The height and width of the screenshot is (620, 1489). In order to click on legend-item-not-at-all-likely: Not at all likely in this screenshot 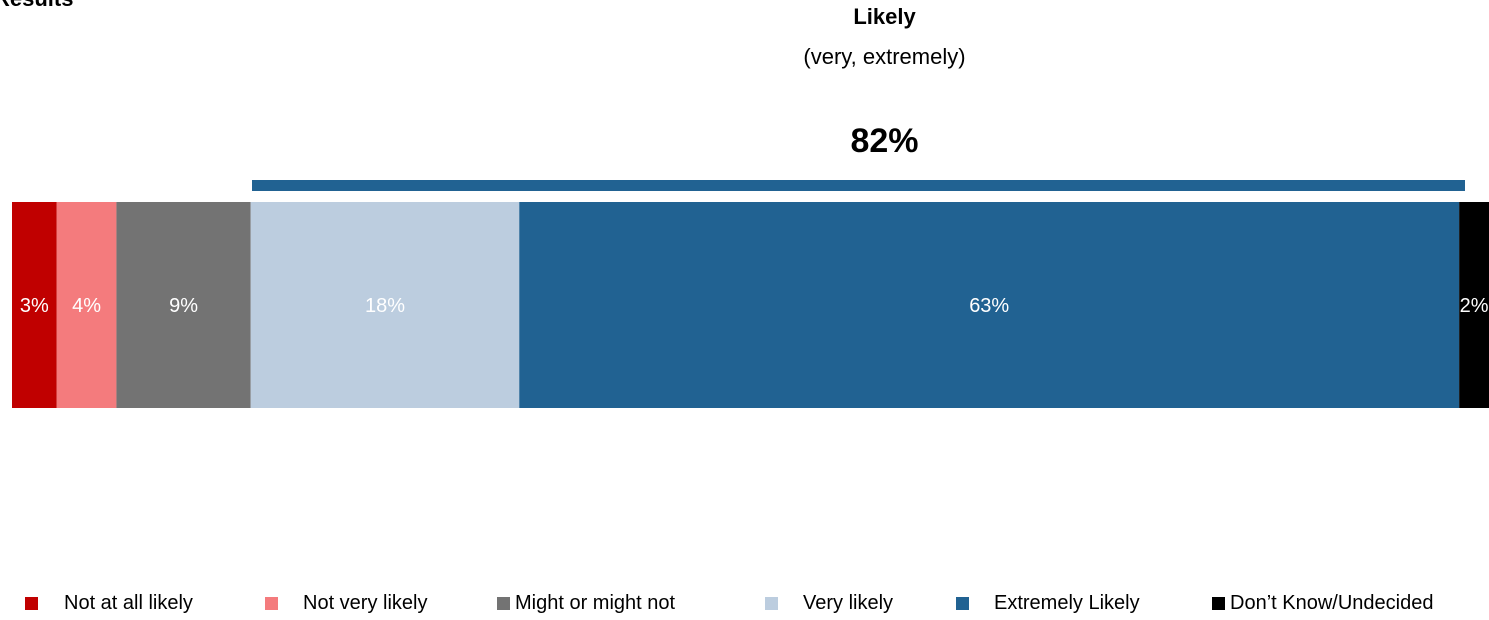, I will do `click(109, 603)`.